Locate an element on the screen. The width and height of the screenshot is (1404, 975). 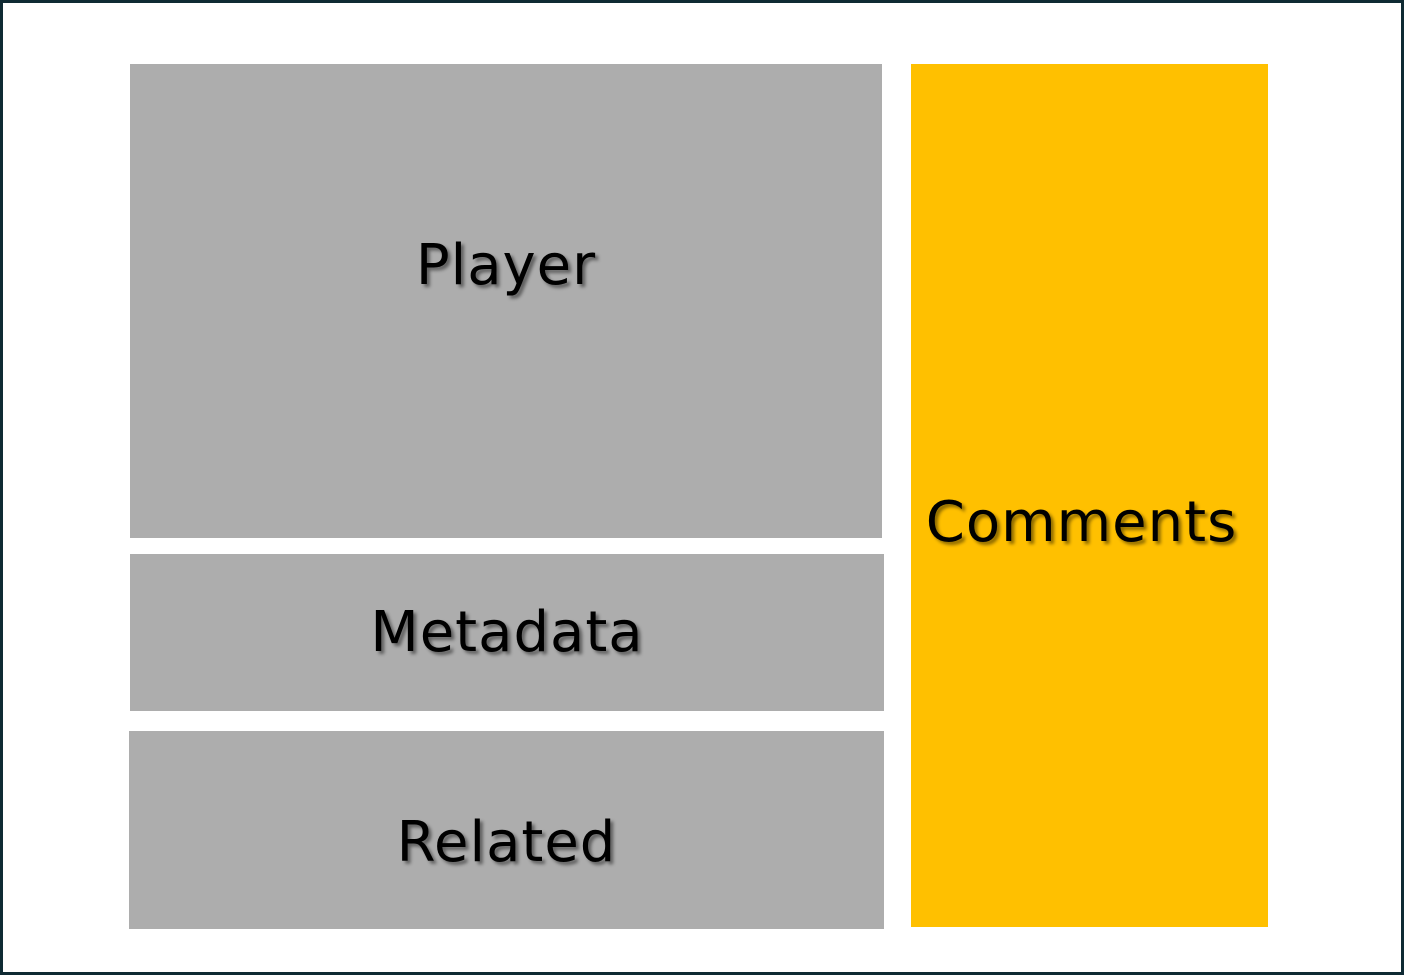
comments-label: Comments is located at coordinates (1081, 522).